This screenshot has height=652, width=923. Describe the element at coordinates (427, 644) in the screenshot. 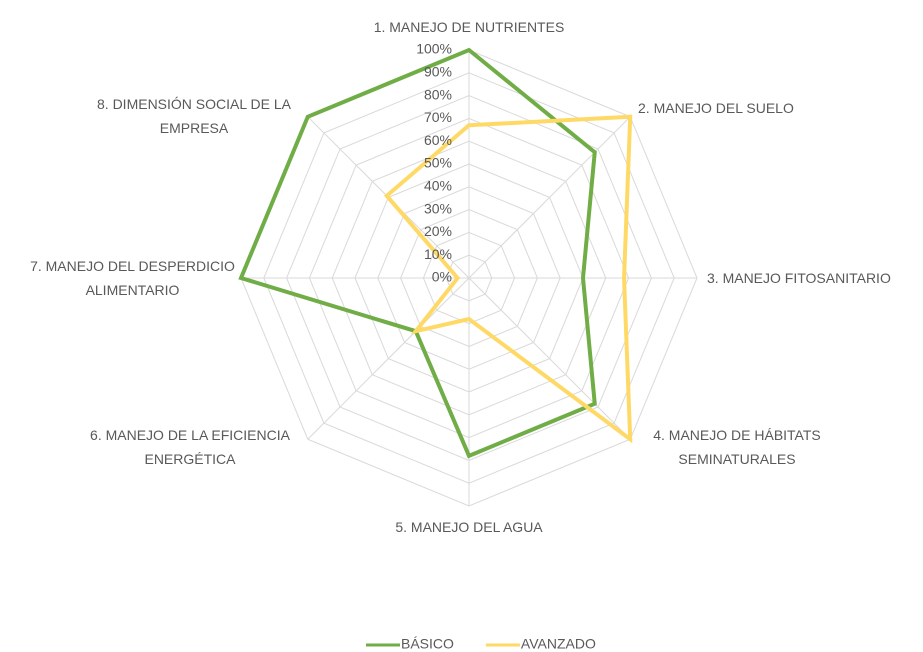

I see `legend-label: BÁSICO` at that location.